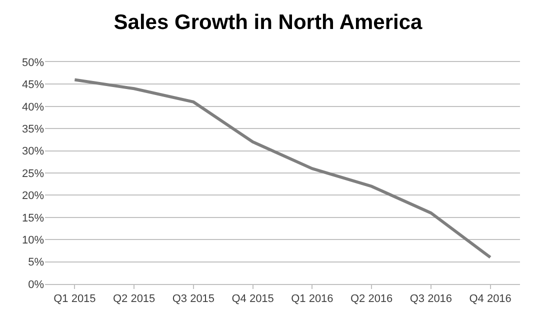 The image size is (536, 322). Describe the element at coordinates (33, 107) in the screenshot. I see `y-tick-label: 40%` at that location.